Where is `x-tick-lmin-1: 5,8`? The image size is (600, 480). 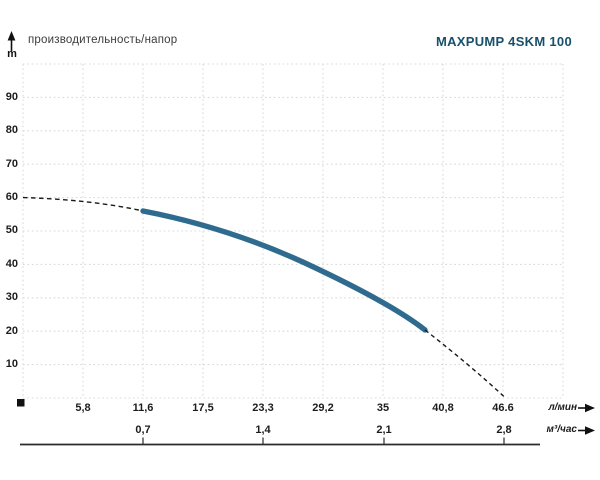 x-tick-lmin-1: 5,8 is located at coordinates (83, 408).